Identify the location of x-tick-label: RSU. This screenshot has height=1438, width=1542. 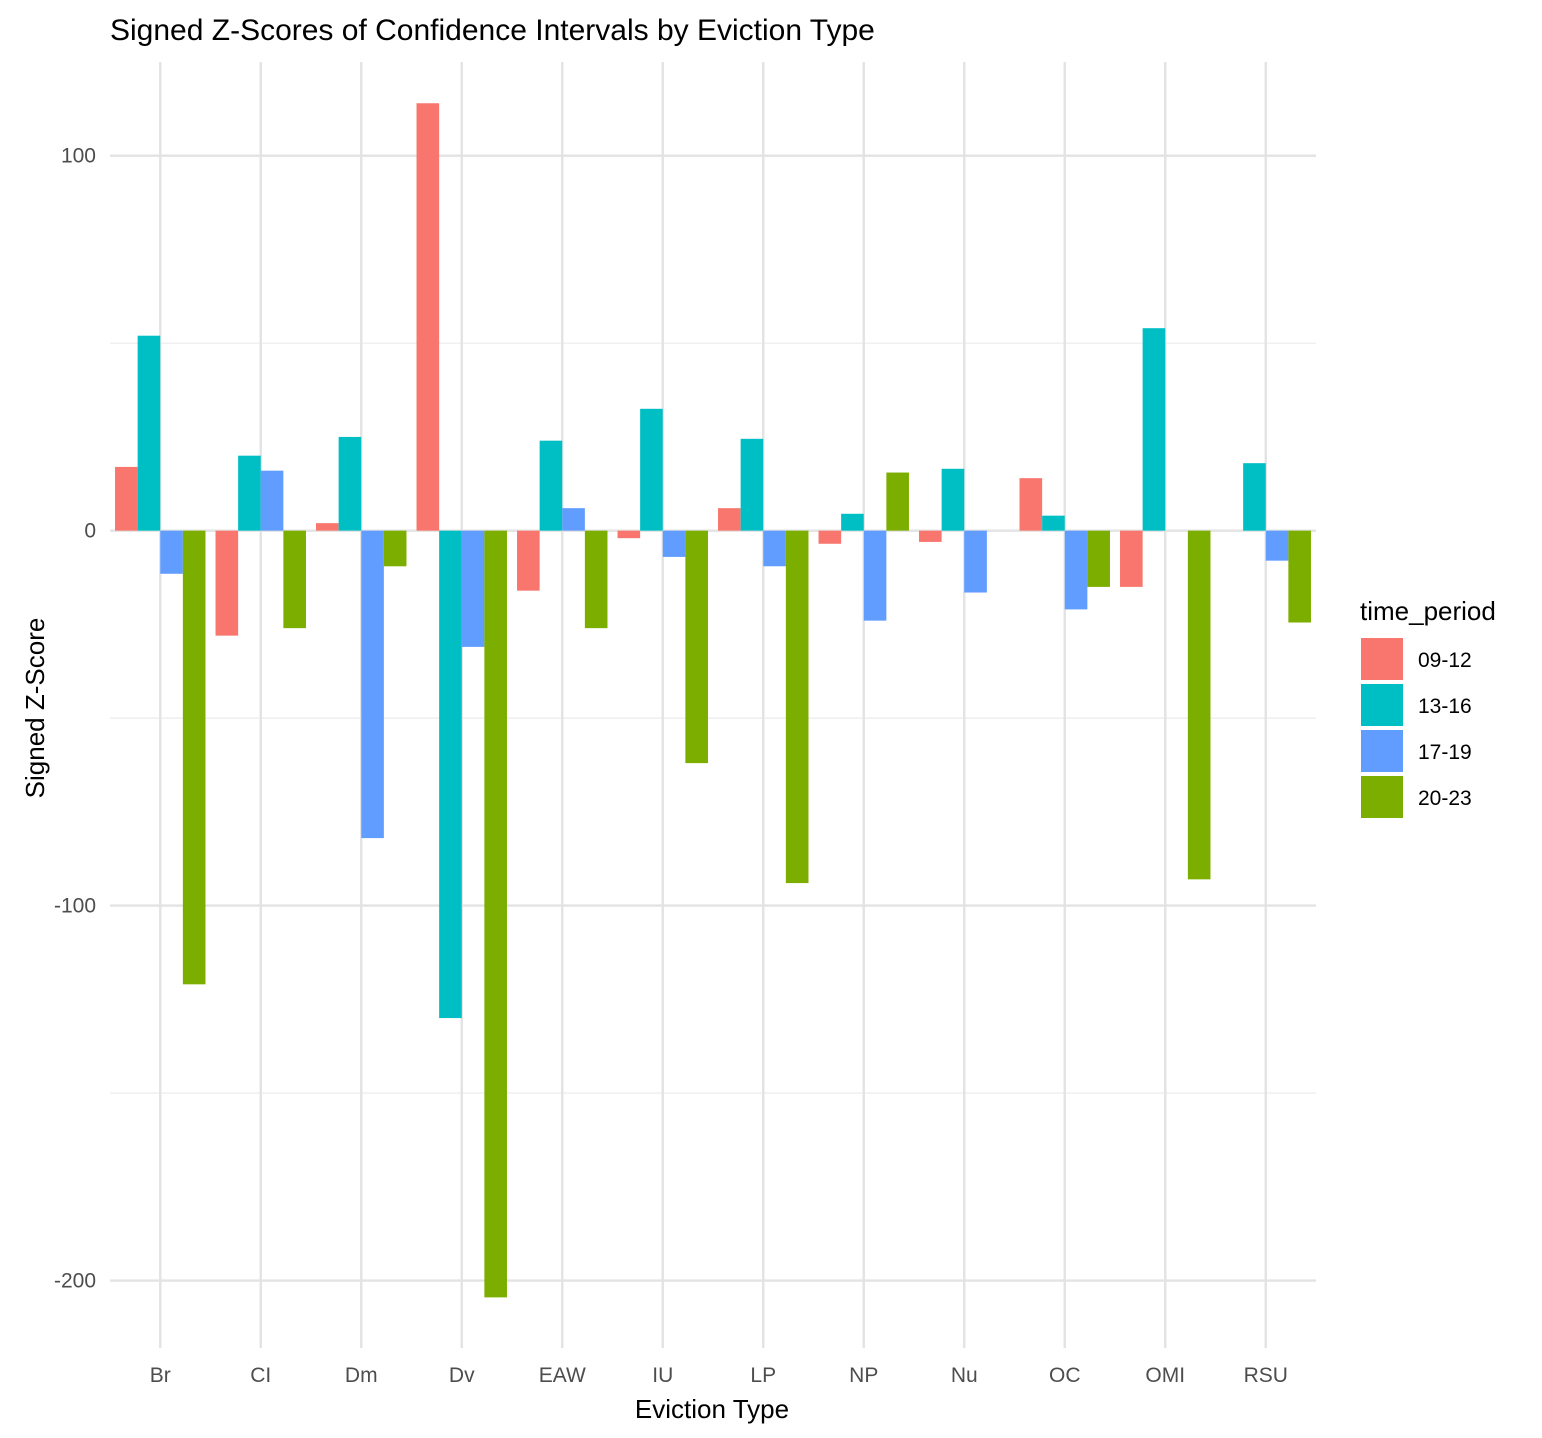
(1266, 1375).